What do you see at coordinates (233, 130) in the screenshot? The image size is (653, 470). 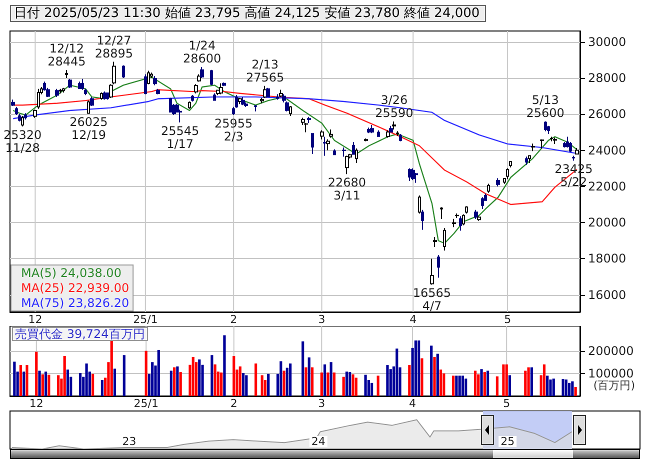 I see `annotation: 25955 2/3` at bounding box center [233, 130].